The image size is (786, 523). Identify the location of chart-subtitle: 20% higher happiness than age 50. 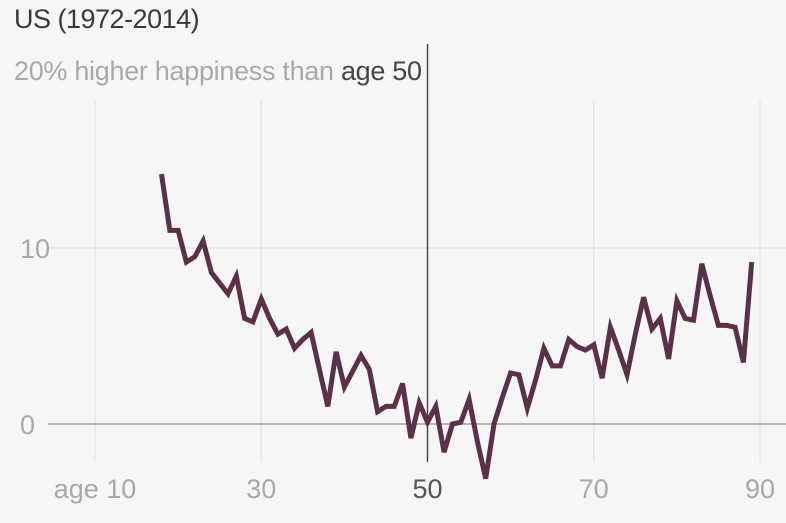
(218, 71).